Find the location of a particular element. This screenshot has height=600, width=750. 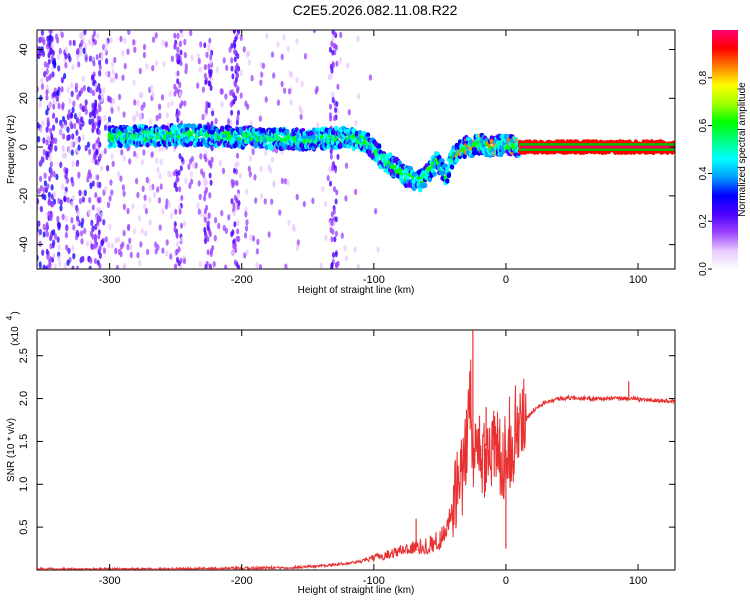

x-tick-label: -100 is located at coordinates (374, 280).